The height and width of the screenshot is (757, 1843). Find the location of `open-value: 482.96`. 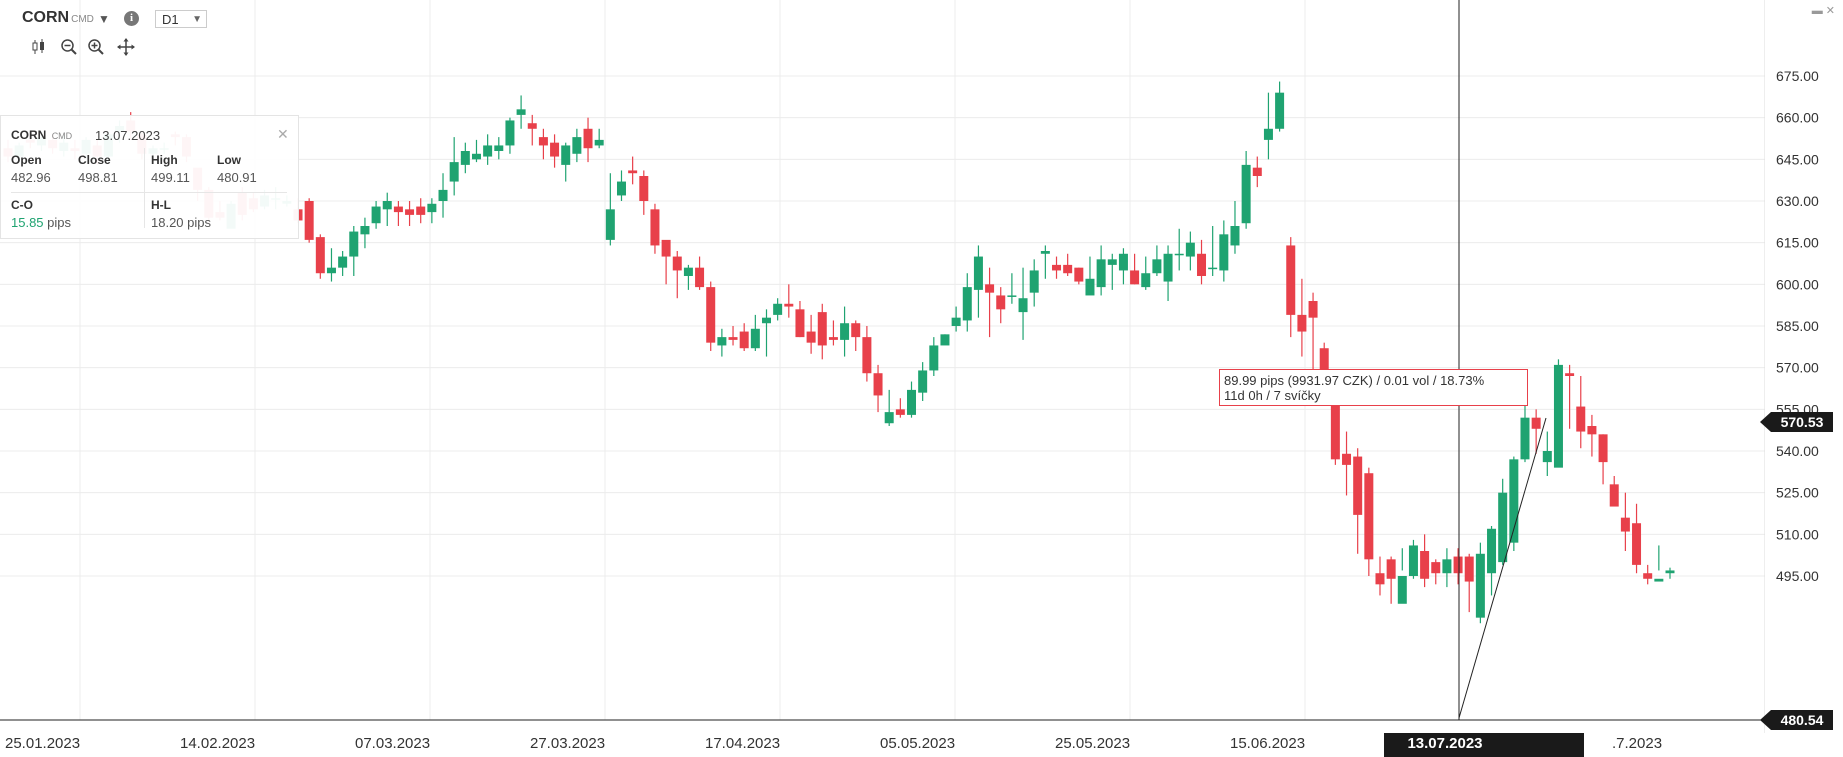

open-value: 482.96 is located at coordinates (31, 177).